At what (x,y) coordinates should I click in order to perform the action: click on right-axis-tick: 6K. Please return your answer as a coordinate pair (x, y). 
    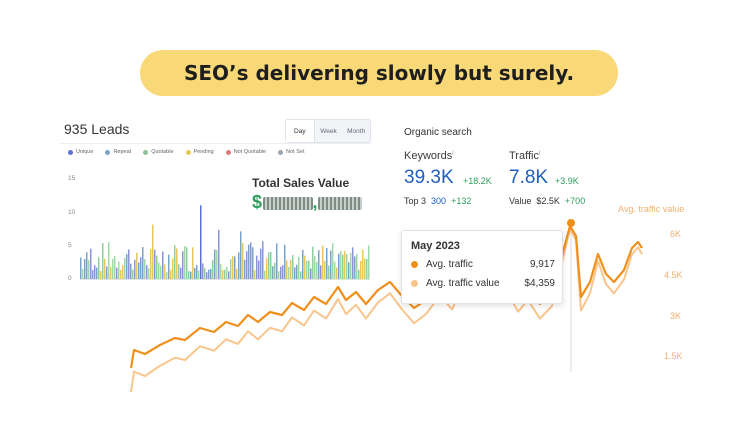
    Looking at the image, I should click on (676, 234).